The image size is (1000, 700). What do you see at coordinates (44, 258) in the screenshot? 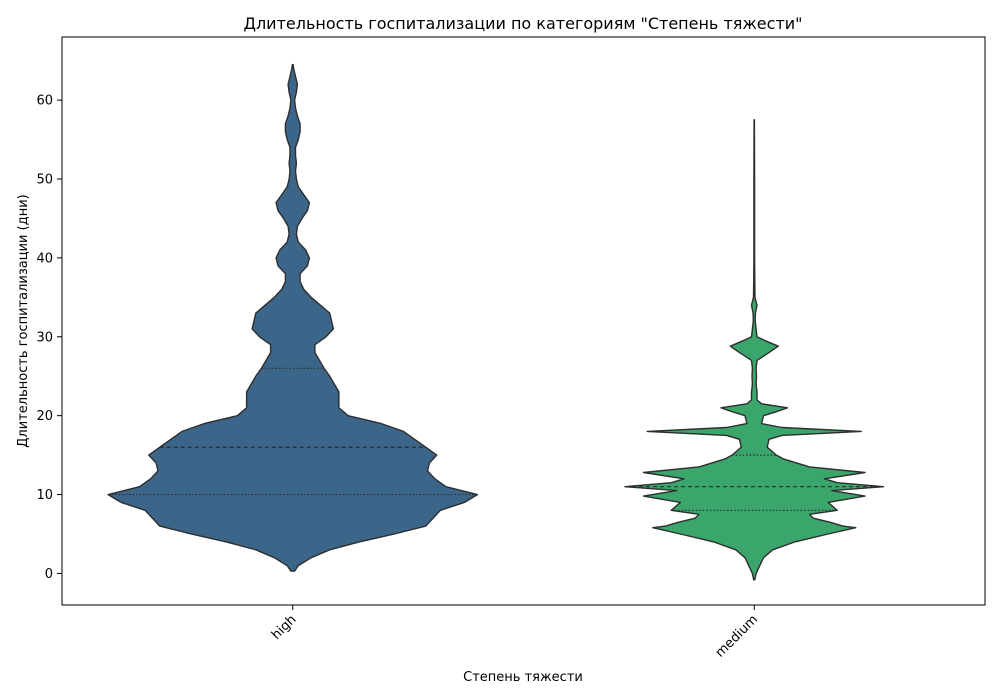
I see `y-tick-label: 40` at bounding box center [44, 258].